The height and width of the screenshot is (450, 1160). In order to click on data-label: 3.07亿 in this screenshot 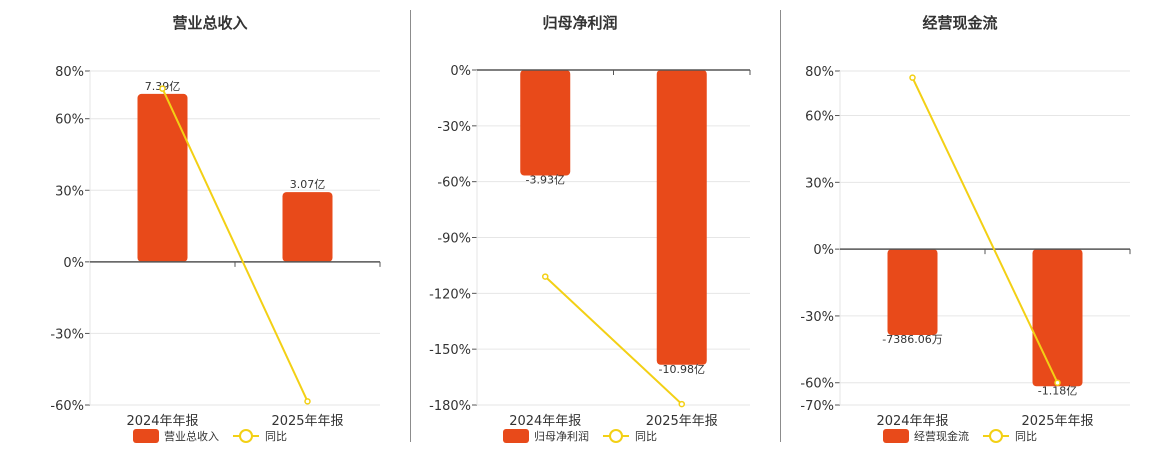, I will do `click(308, 184)`.